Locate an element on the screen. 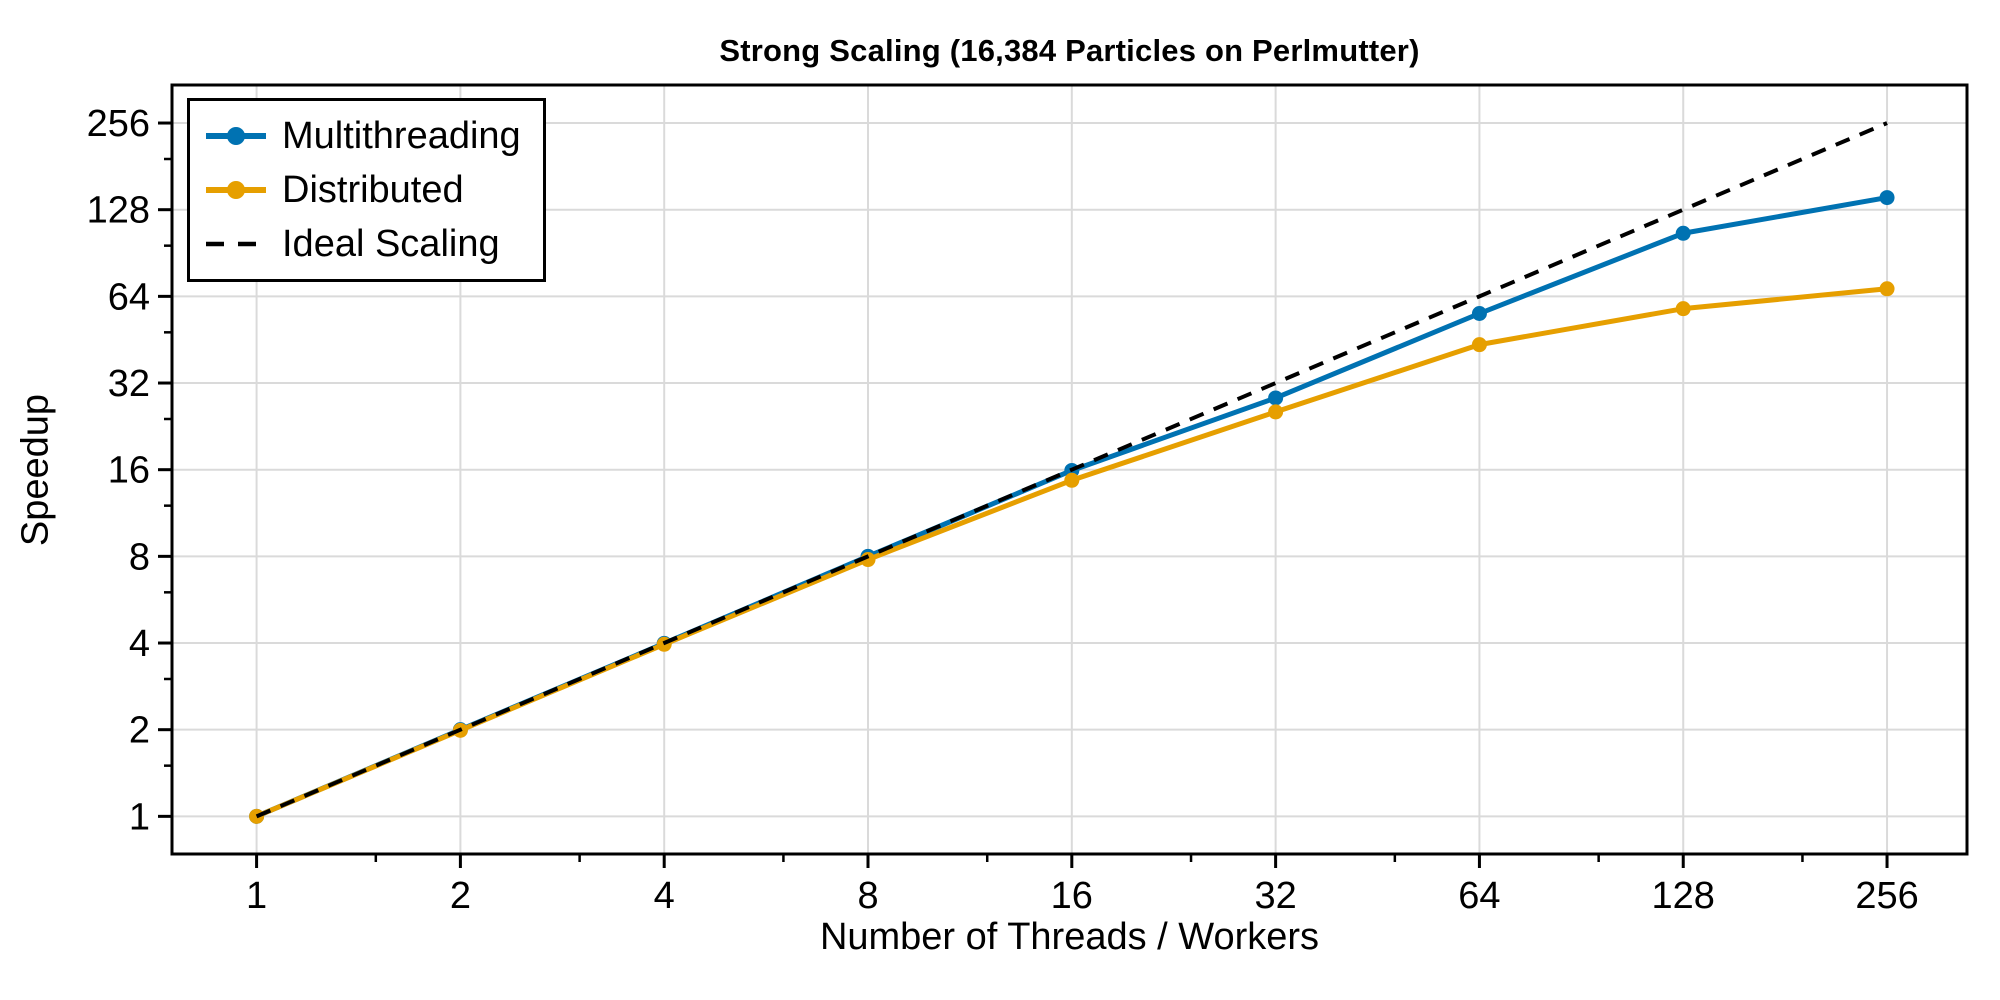 This screenshot has width=2000, height=1000. legend: Multithreading Distributed Ideal Scaling is located at coordinates (366, 190).